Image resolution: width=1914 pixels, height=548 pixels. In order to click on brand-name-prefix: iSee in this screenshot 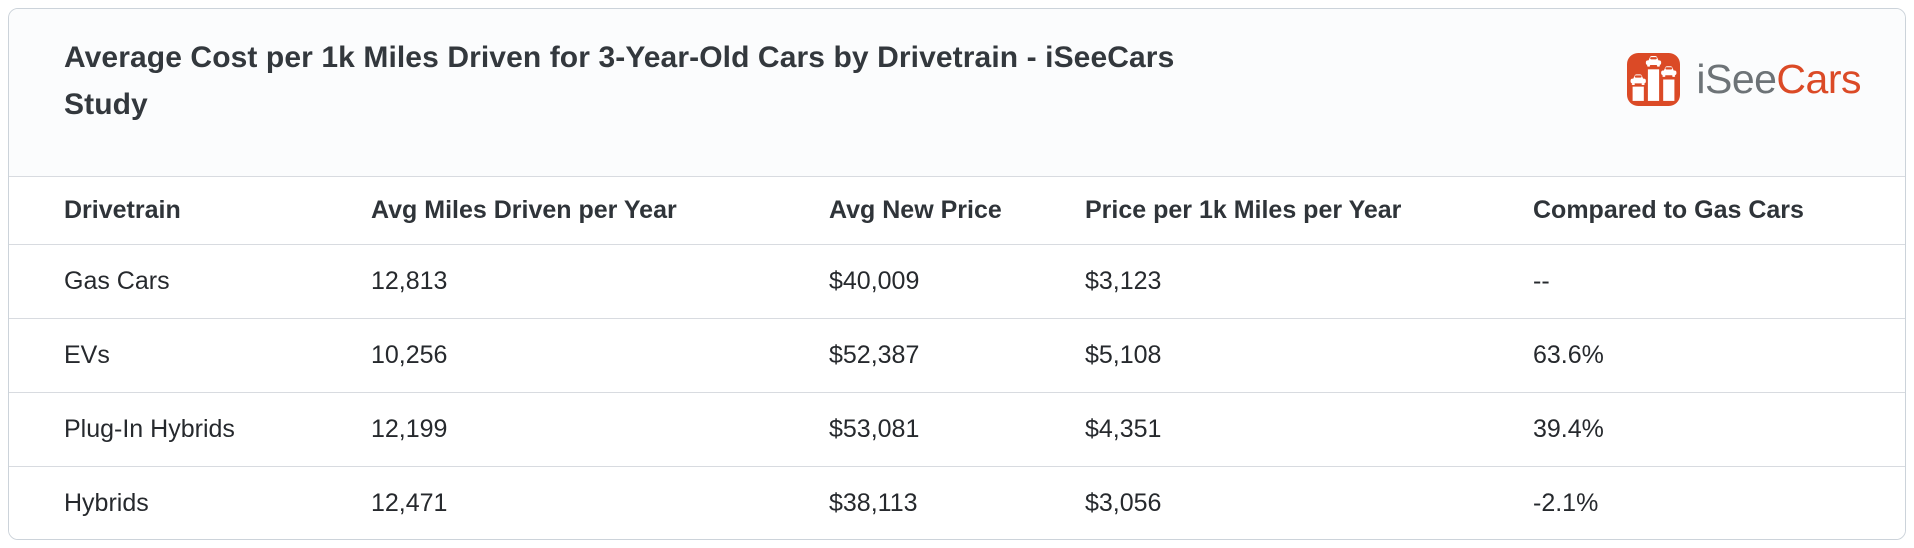, I will do `click(1736, 79)`.